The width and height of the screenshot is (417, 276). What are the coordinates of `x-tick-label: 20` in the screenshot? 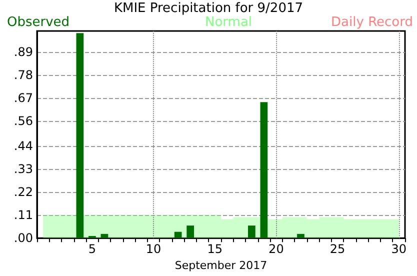 It's located at (276, 249).